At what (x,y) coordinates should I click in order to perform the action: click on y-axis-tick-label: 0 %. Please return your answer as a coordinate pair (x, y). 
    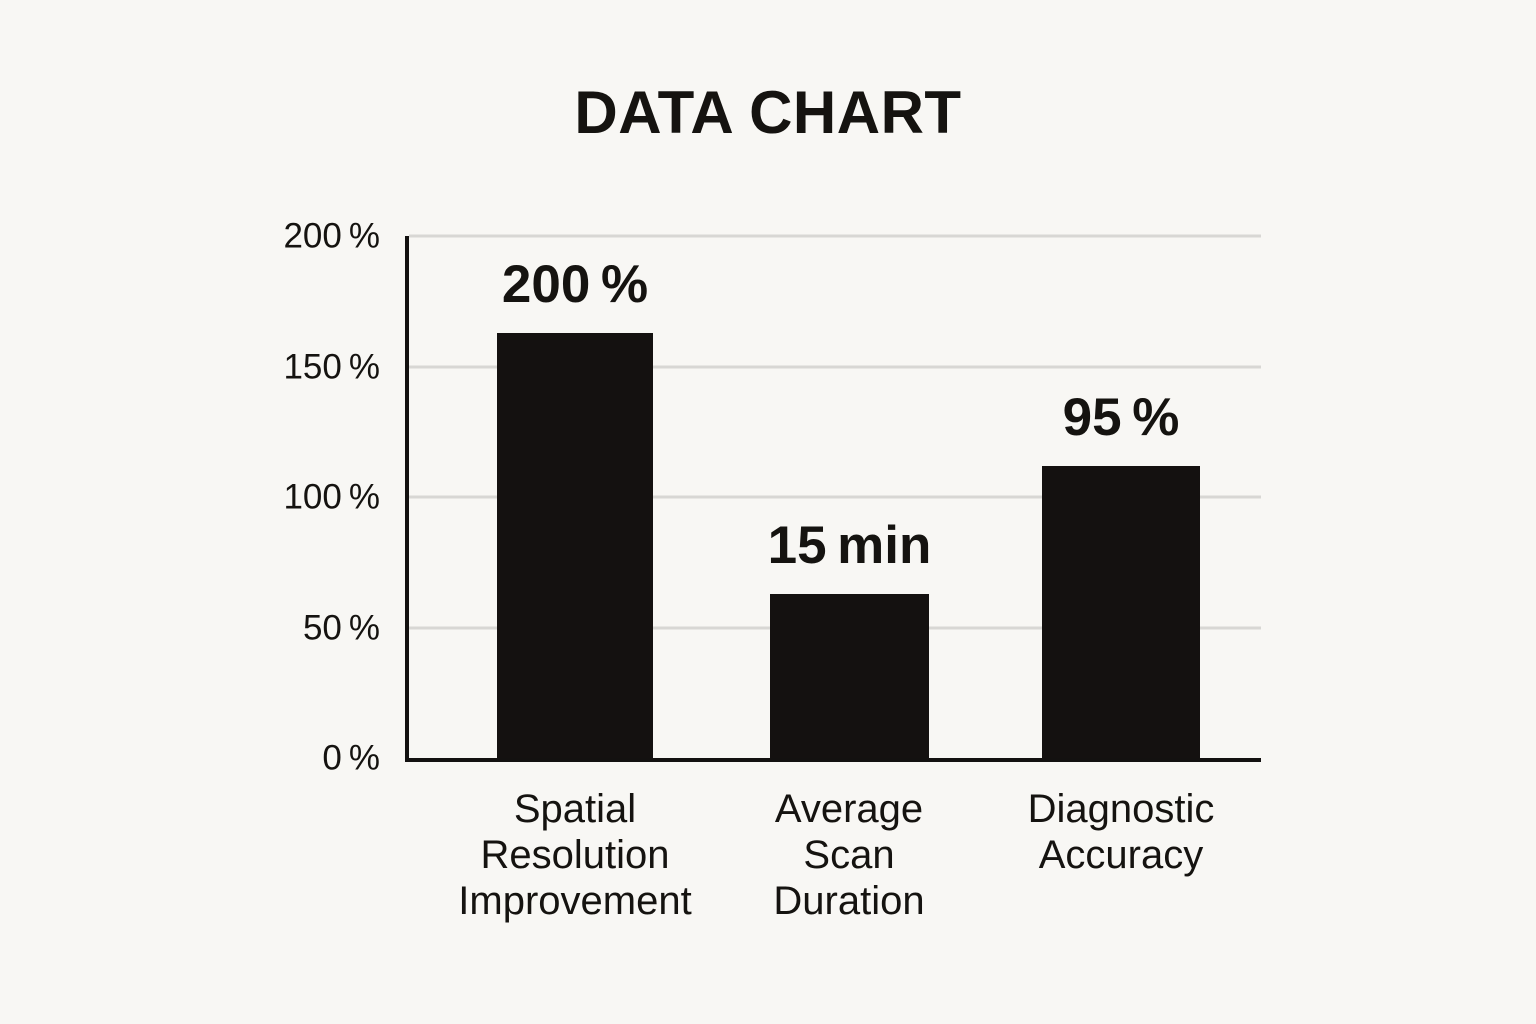
    Looking at the image, I should click on (351, 758).